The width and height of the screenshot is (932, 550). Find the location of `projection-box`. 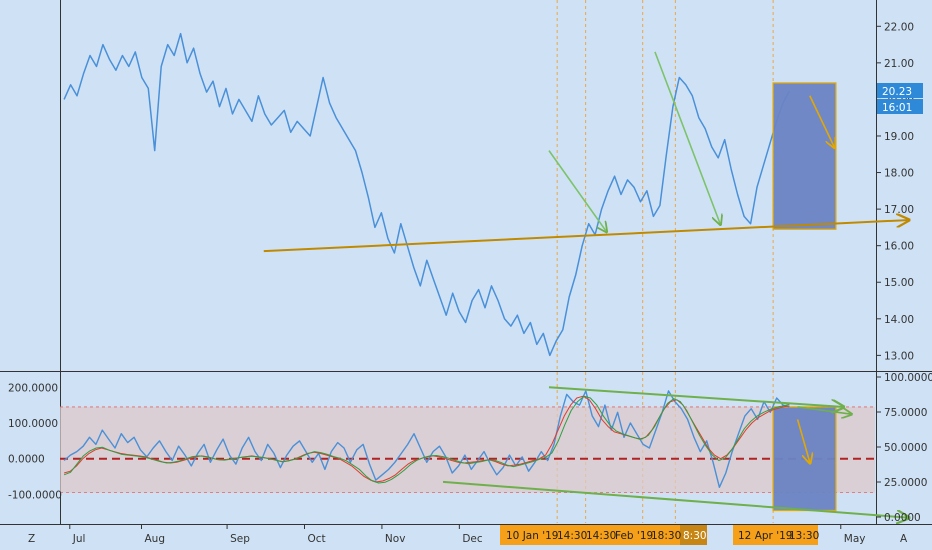

projection-box is located at coordinates (804, 156).